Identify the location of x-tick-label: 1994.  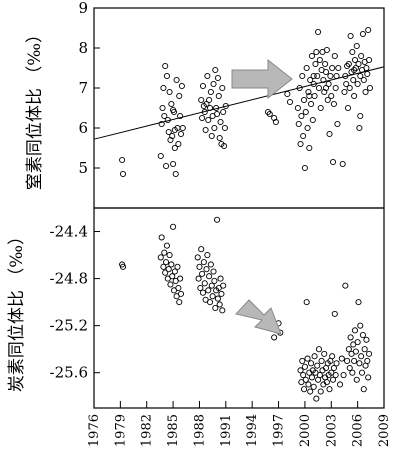
(252, 430).